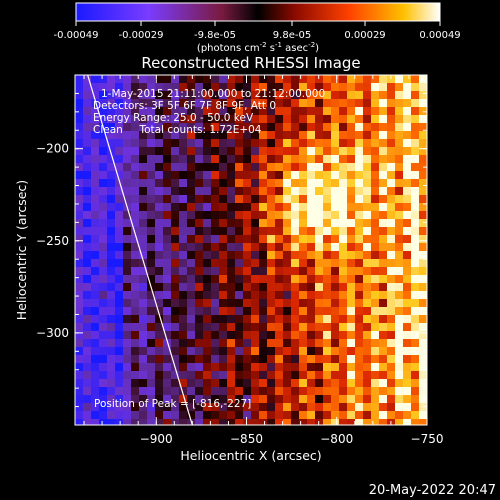 The height and width of the screenshot is (500, 500). Describe the element at coordinates (250, 455) in the screenshot. I see `x-axis-label: Heliocentric X (arcsec)` at that location.